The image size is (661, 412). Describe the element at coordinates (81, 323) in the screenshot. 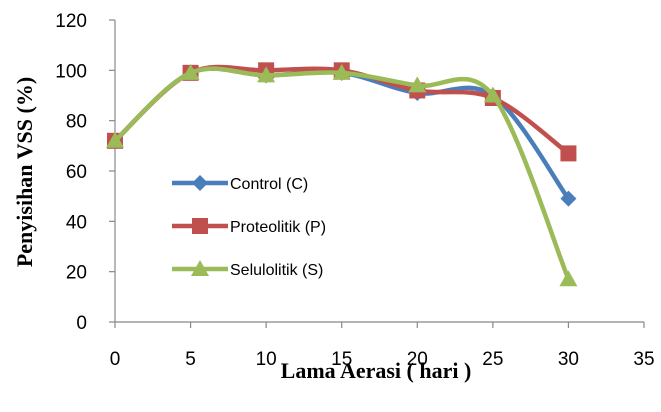

I see `y-tick-label: 0` at that location.